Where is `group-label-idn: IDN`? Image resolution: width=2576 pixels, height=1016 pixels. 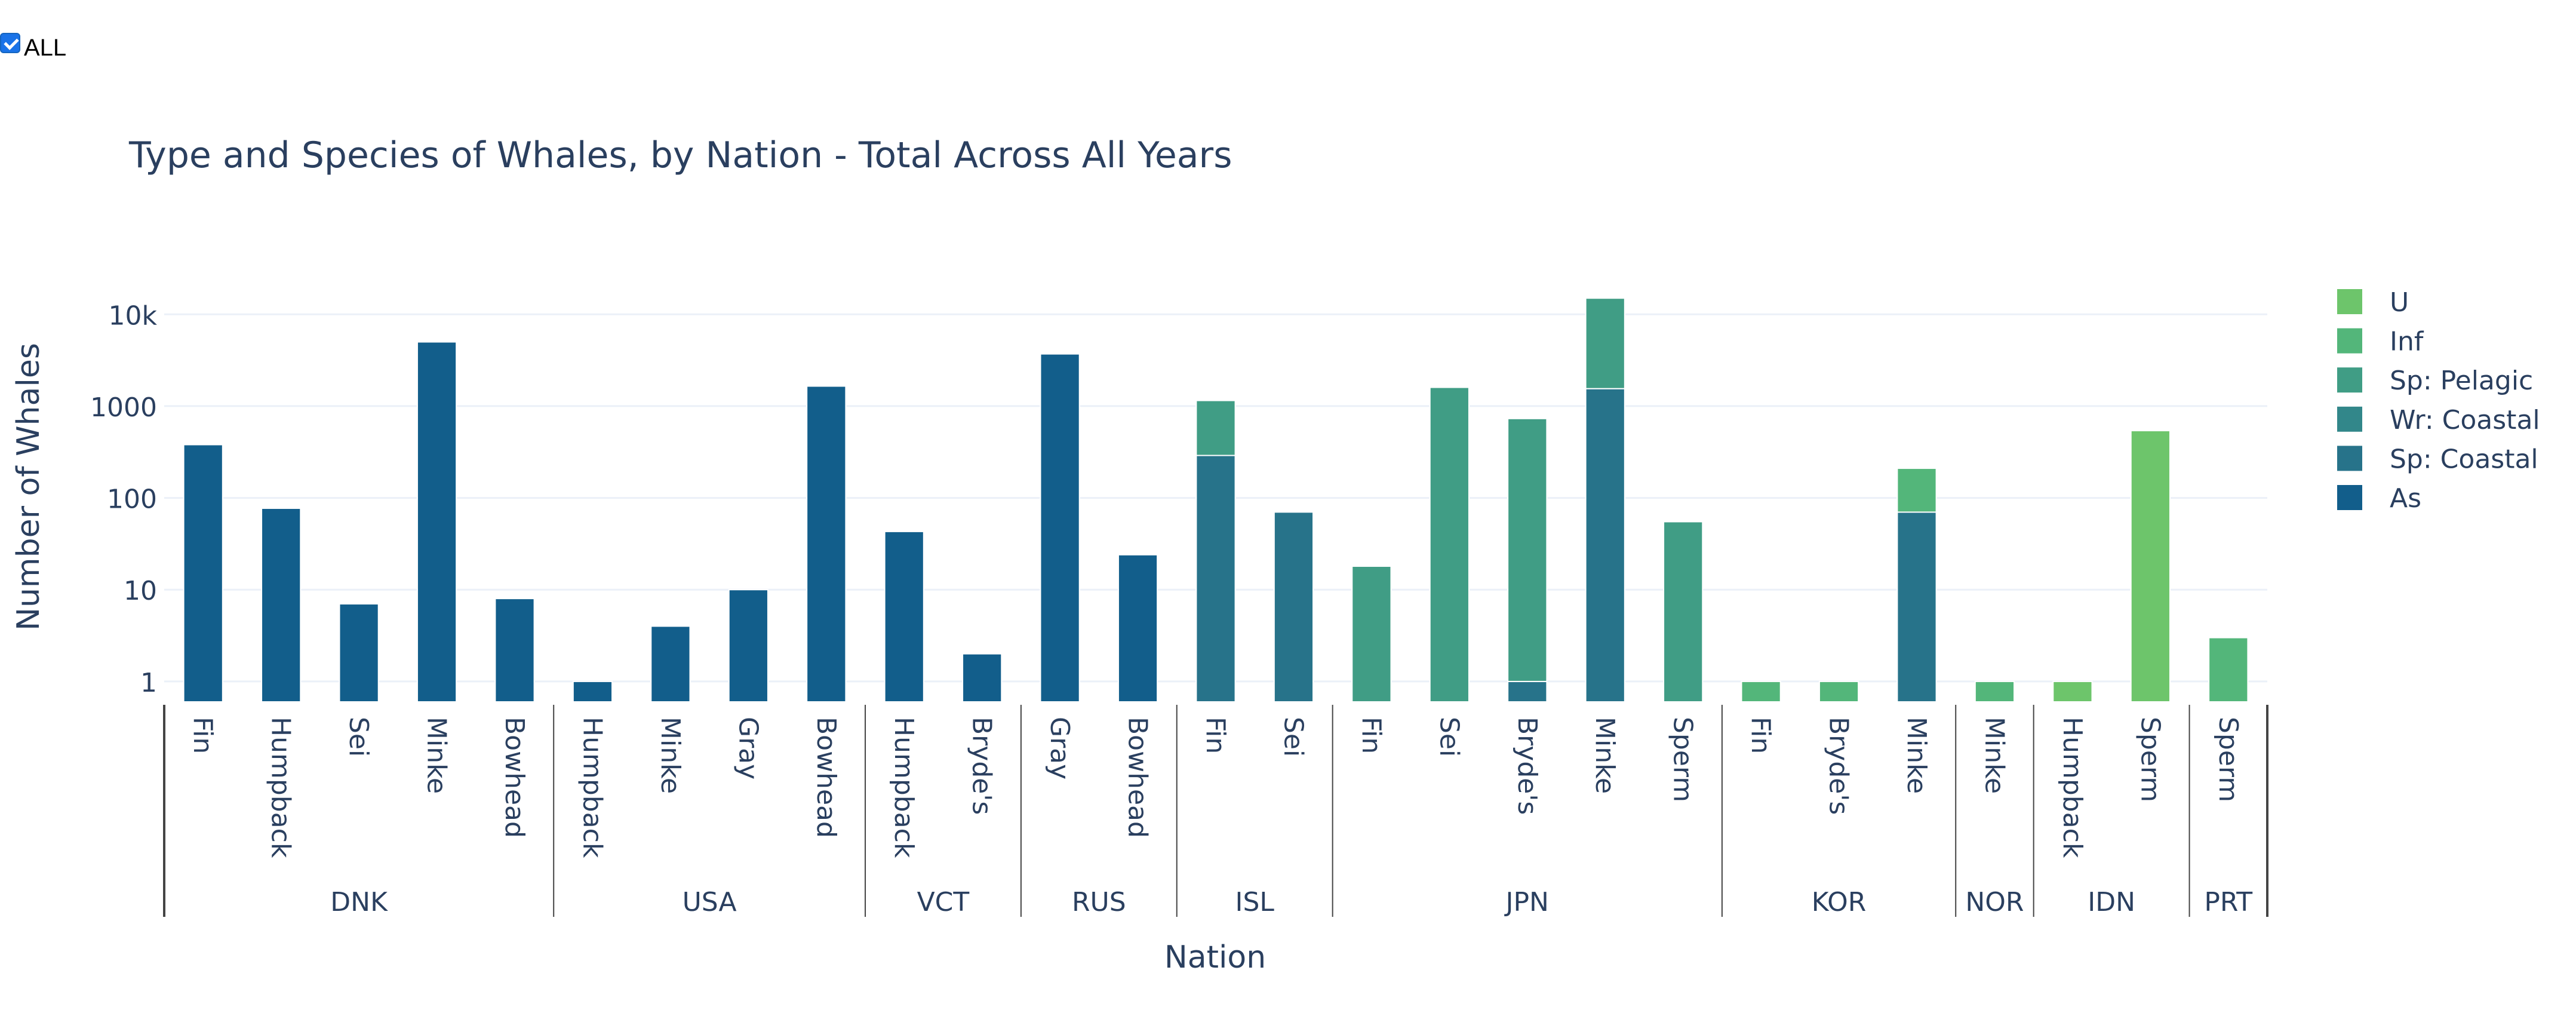 group-label-idn: IDN is located at coordinates (2111, 902).